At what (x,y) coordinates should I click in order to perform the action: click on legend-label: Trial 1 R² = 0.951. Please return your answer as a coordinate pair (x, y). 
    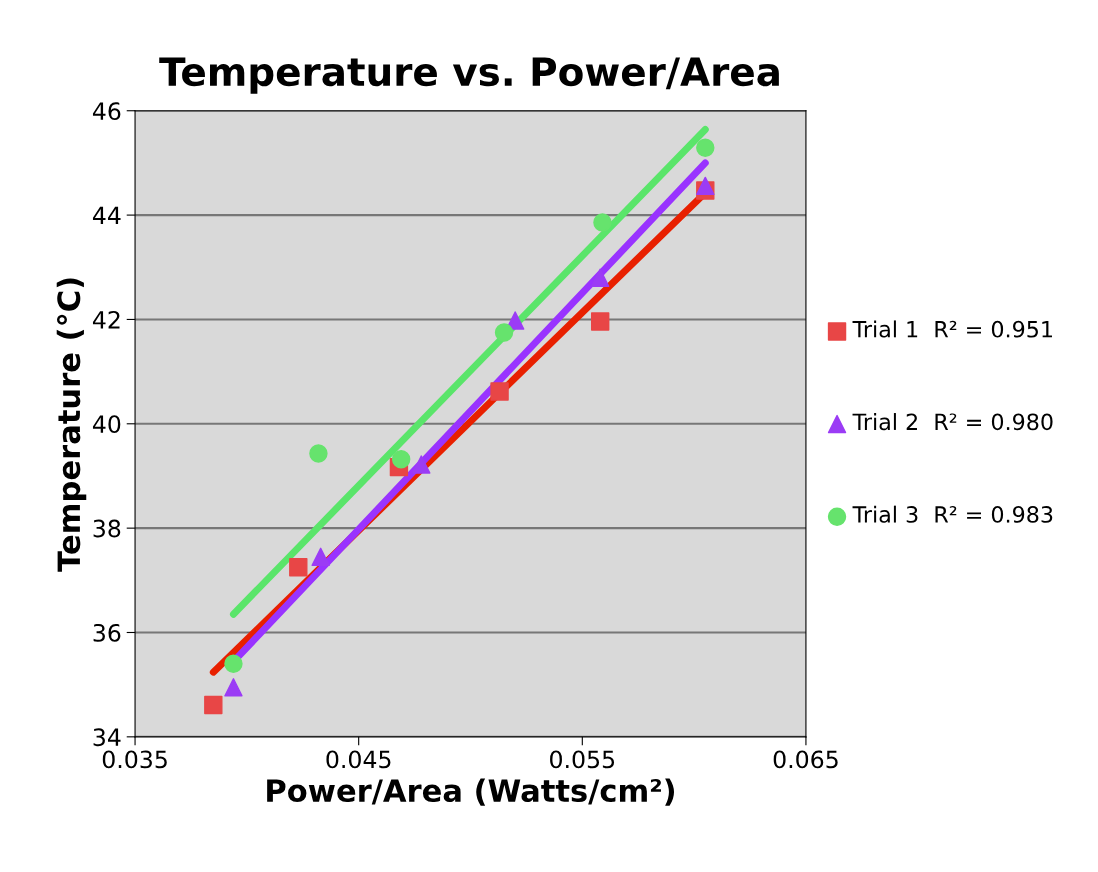
    Looking at the image, I should click on (952, 329).